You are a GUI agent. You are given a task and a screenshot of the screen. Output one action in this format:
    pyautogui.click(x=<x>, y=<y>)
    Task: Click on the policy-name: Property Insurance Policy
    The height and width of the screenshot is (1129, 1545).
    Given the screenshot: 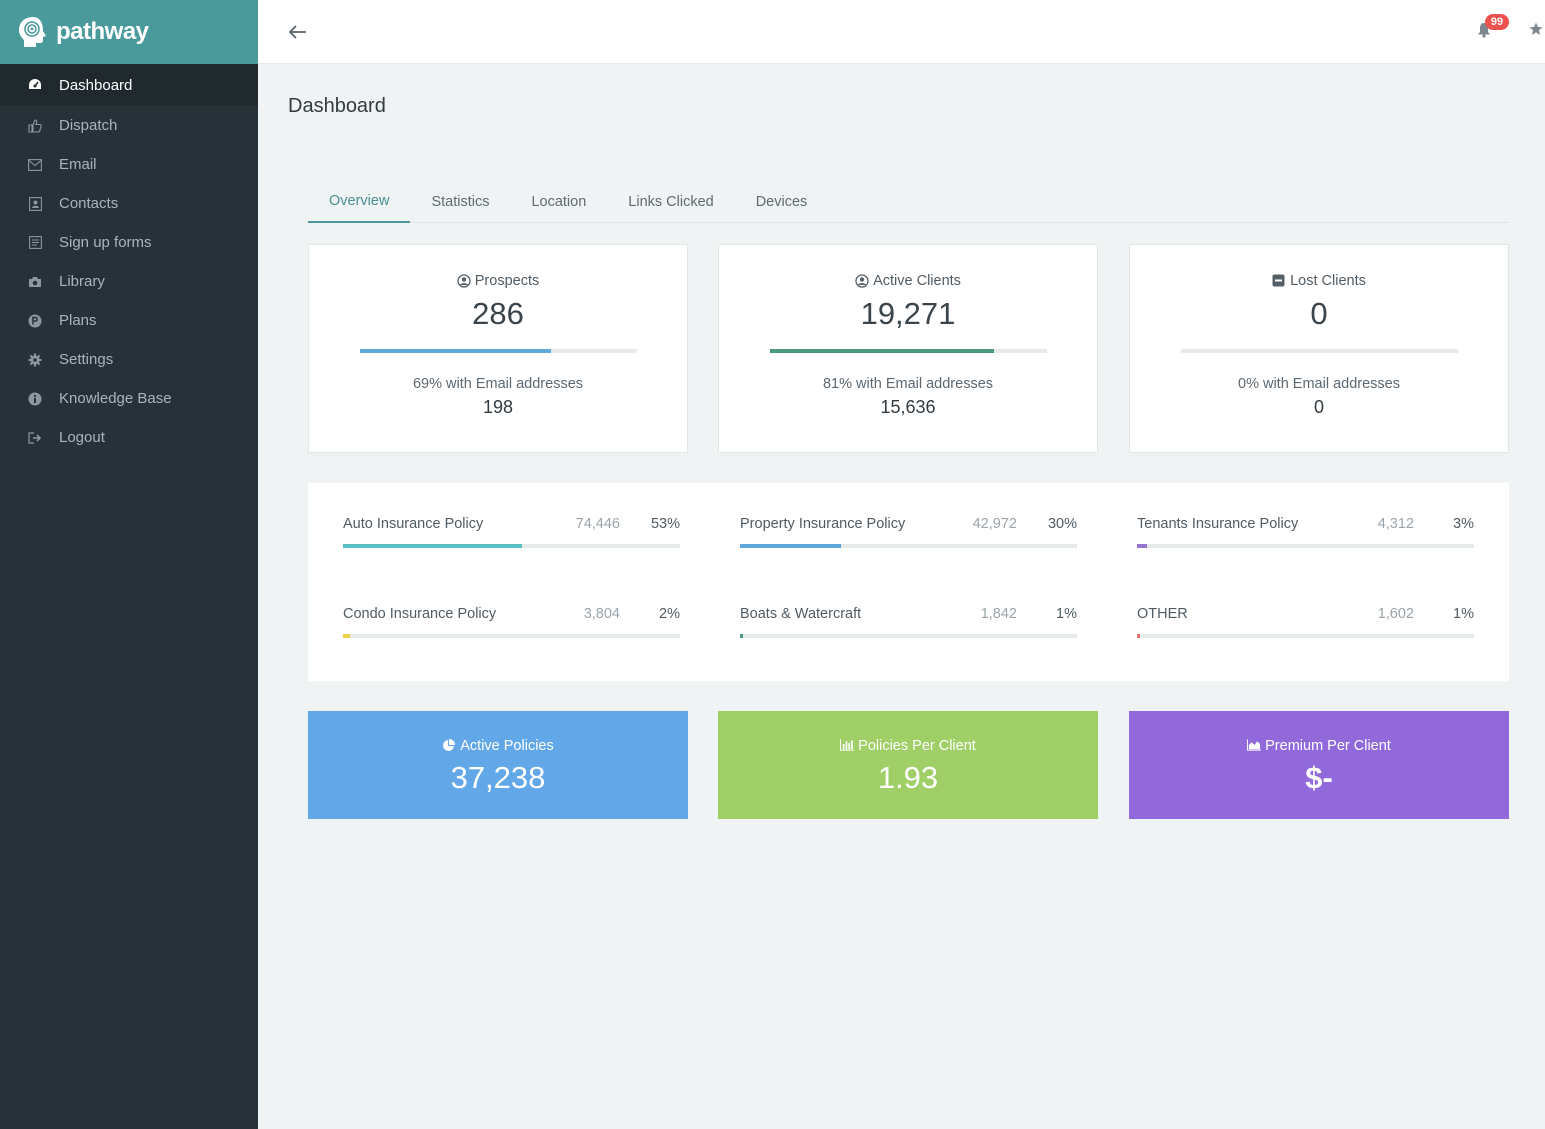 What is the action you would take?
    pyautogui.click(x=823, y=524)
    